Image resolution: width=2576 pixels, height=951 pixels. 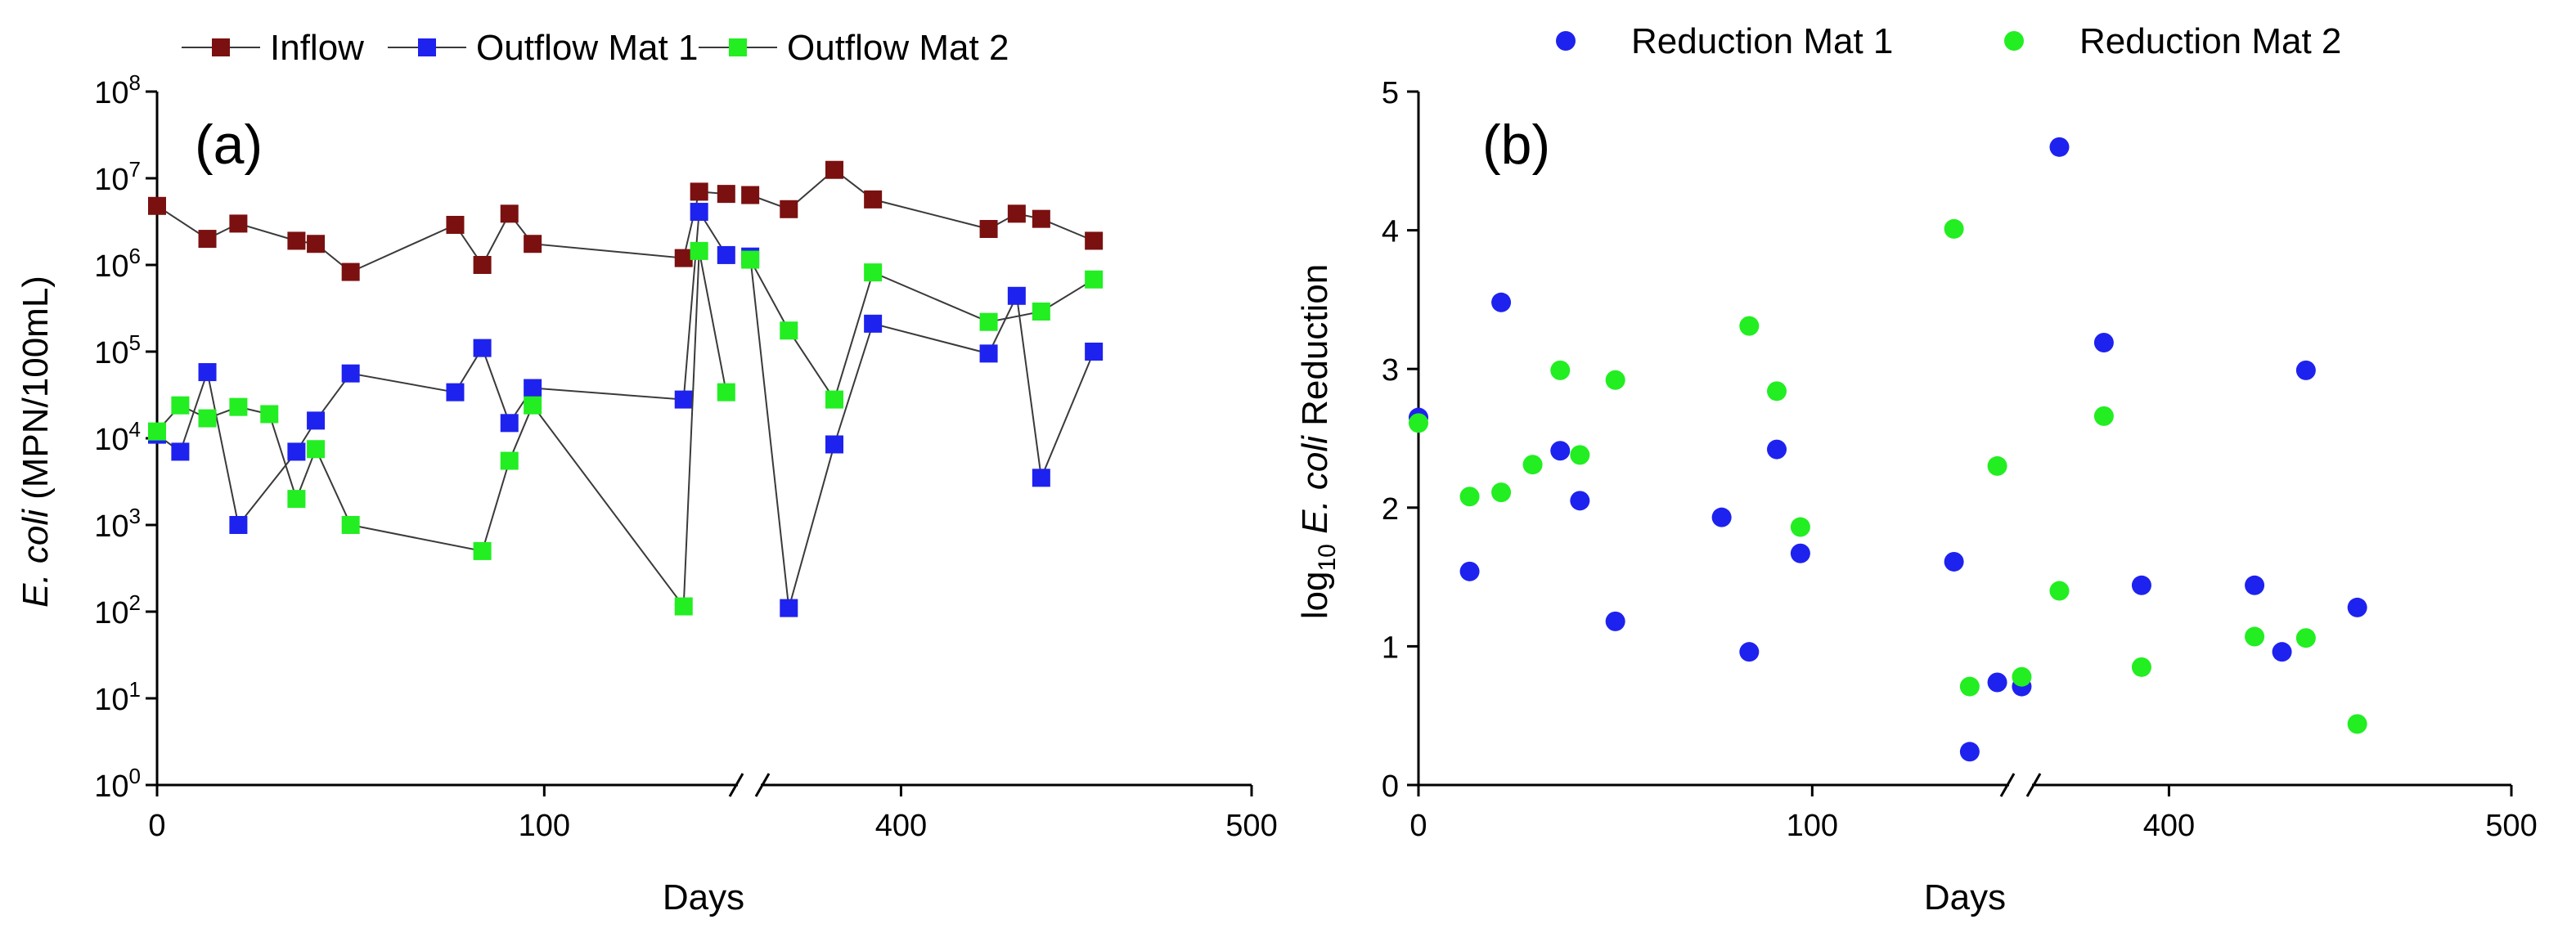 I want to click on y-tick-label: 10⁴, so click(x=117, y=437).